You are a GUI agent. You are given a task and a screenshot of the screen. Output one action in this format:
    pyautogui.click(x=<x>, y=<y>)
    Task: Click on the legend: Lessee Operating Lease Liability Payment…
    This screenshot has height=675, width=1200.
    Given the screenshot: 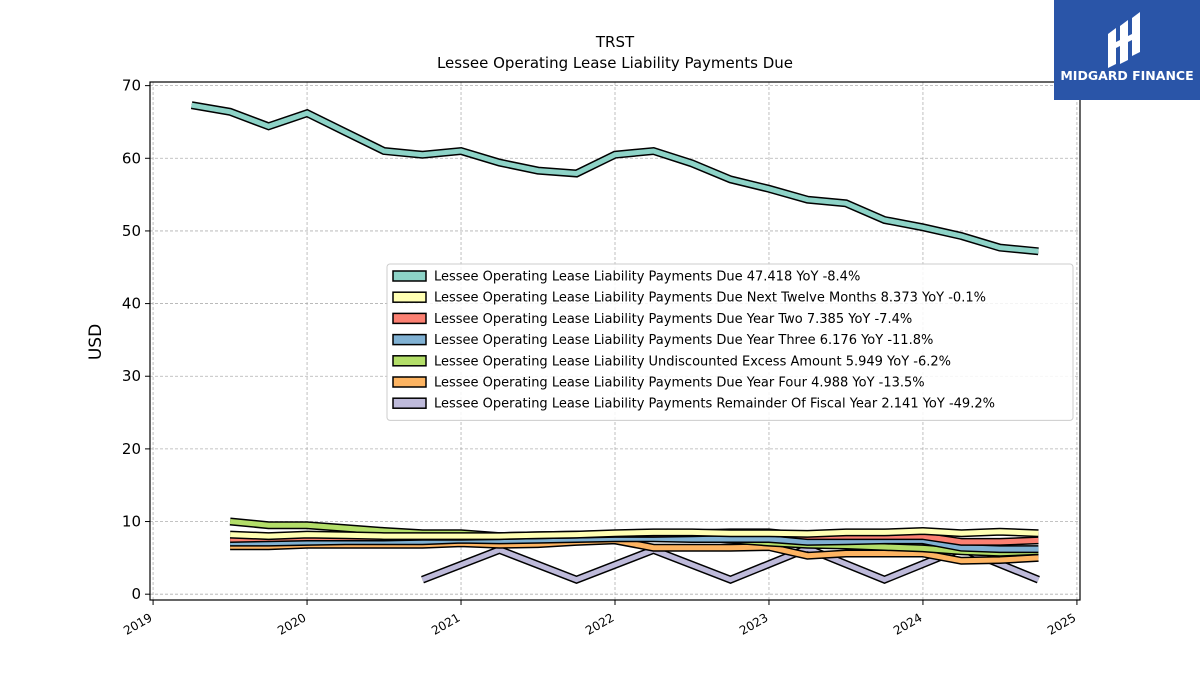 What is the action you would take?
    pyautogui.click(x=730, y=342)
    